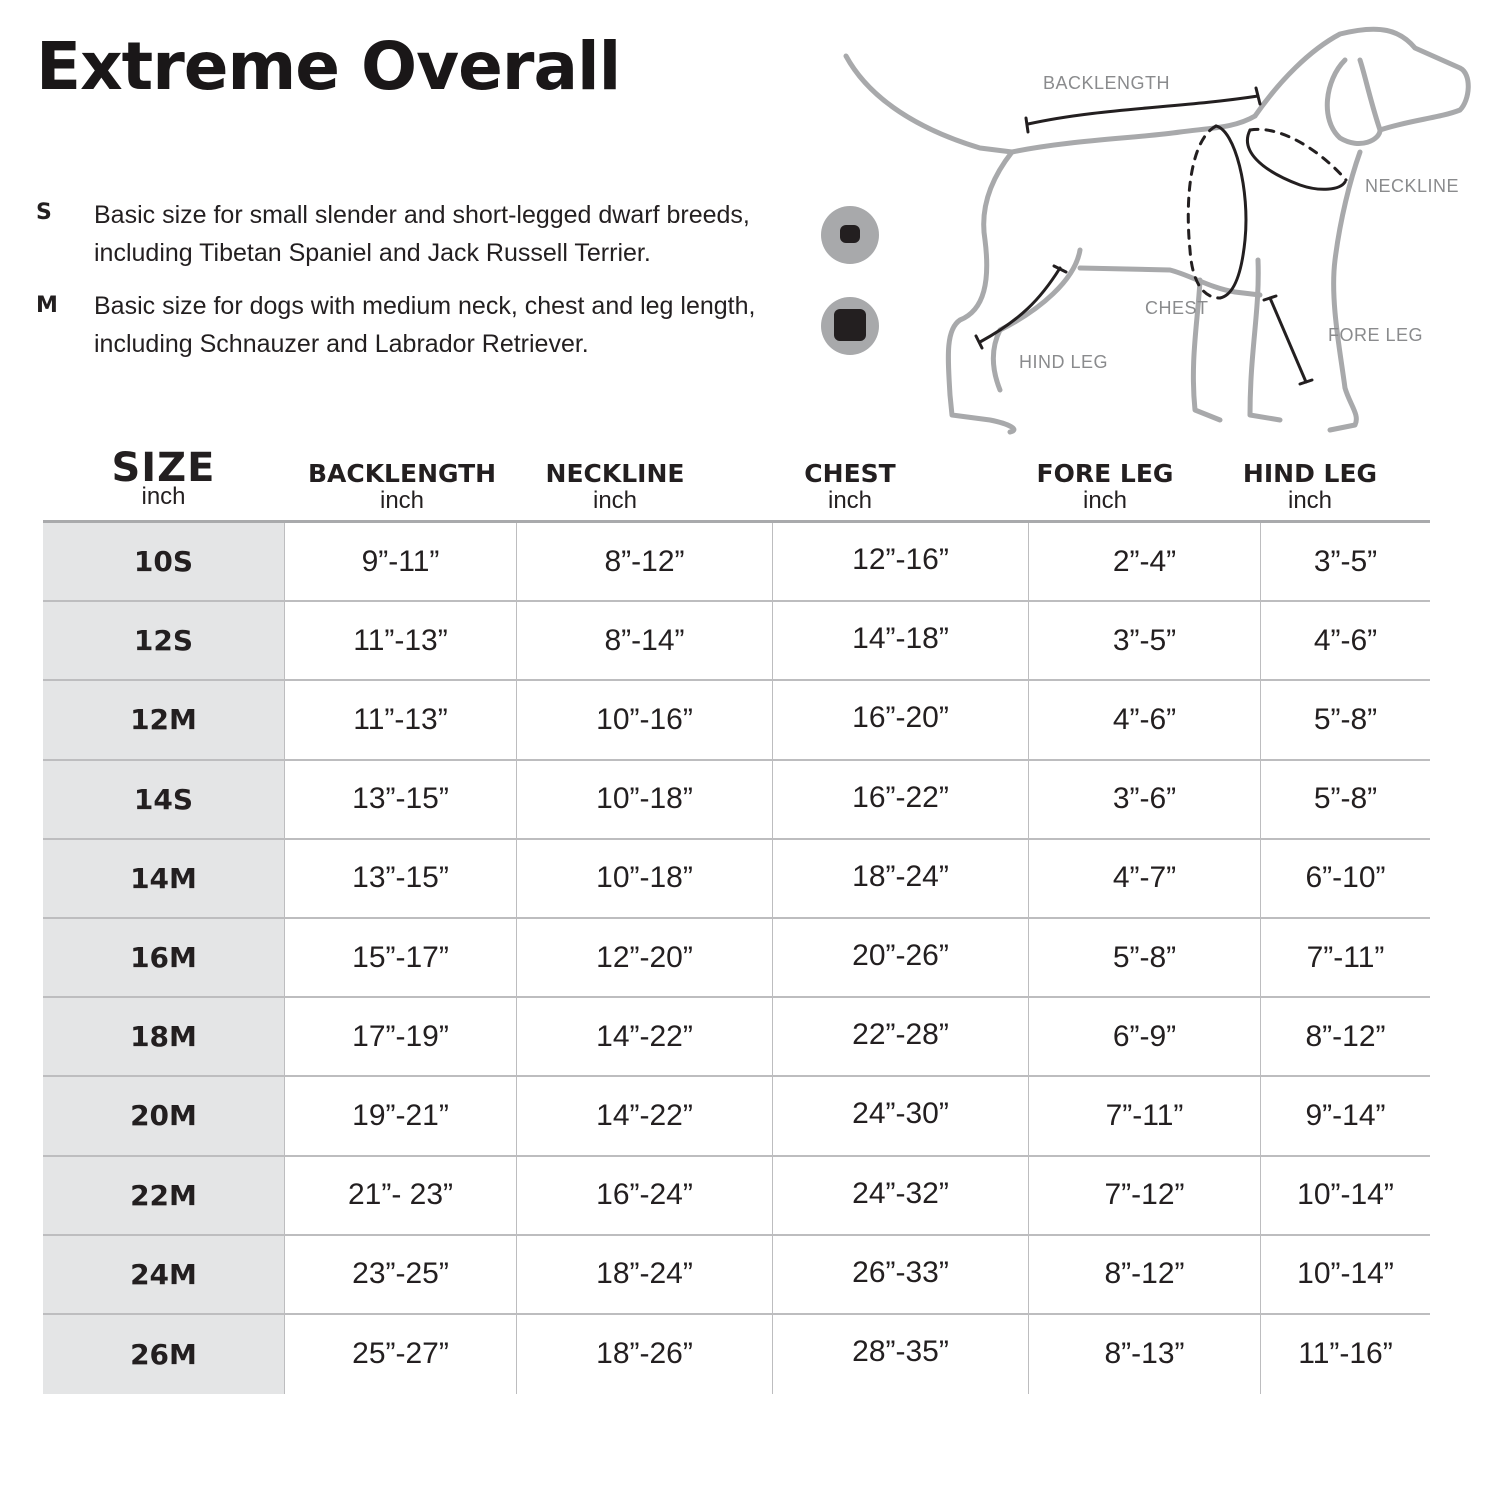 The height and width of the screenshot is (1500, 1500). I want to click on header-chest: CHEST inch, so click(850, 477).